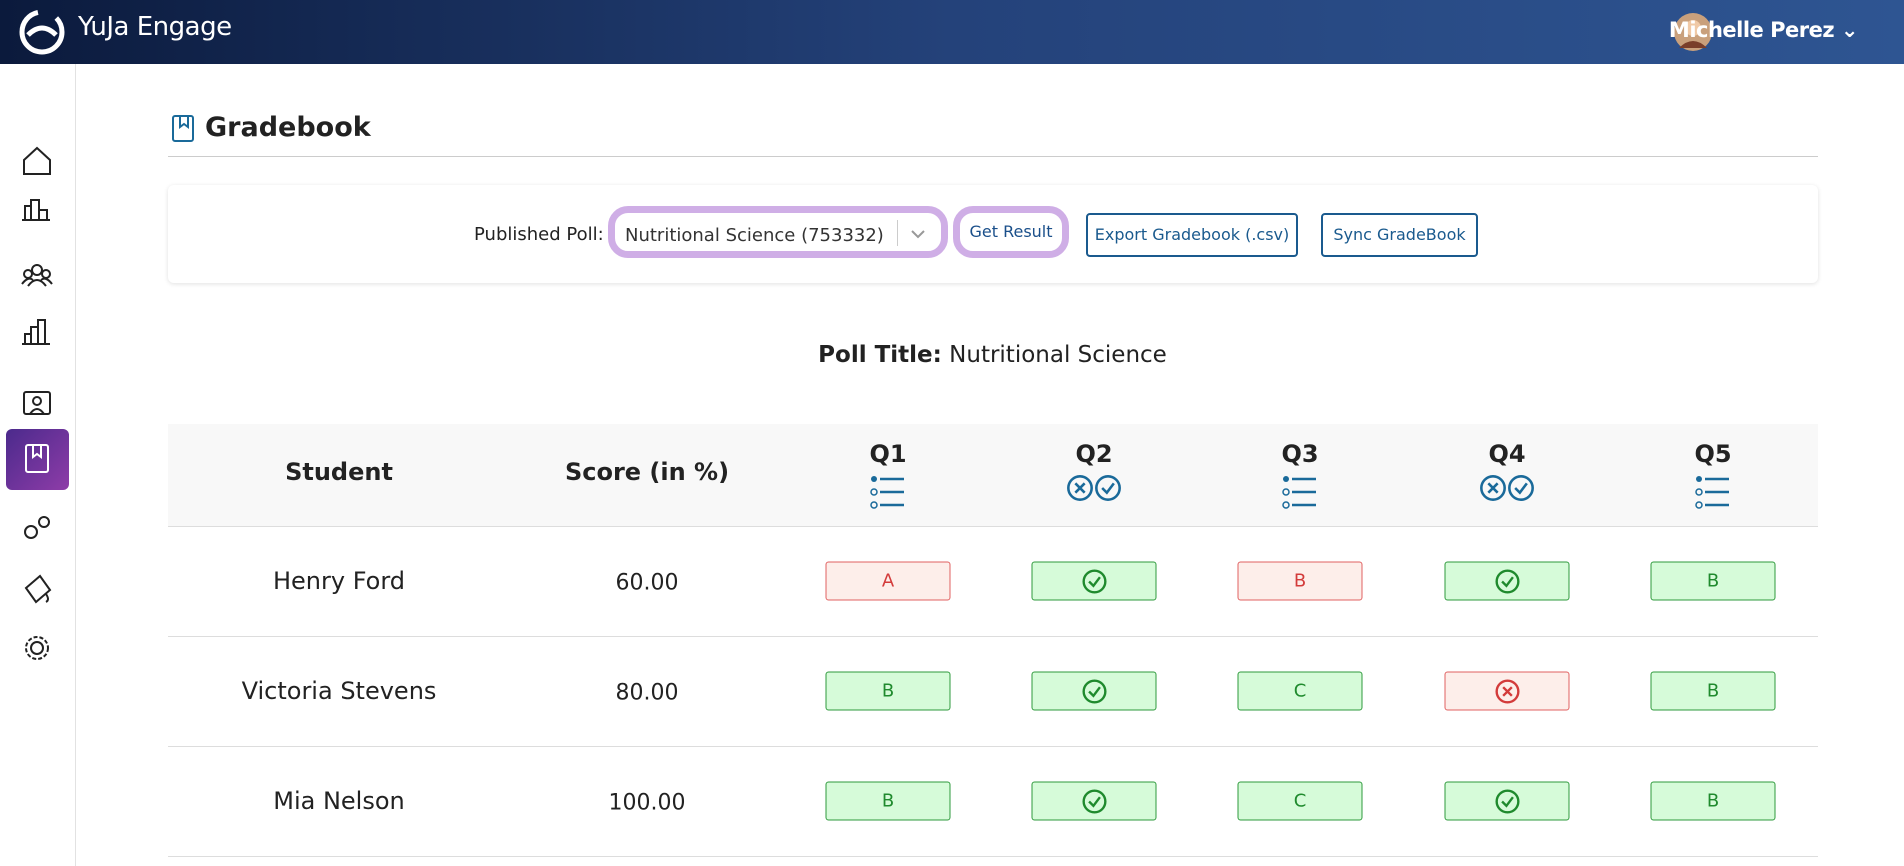 The image size is (1904, 866). What do you see at coordinates (647, 472) in the screenshot?
I see `column-header: Score (in %)` at bounding box center [647, 472].